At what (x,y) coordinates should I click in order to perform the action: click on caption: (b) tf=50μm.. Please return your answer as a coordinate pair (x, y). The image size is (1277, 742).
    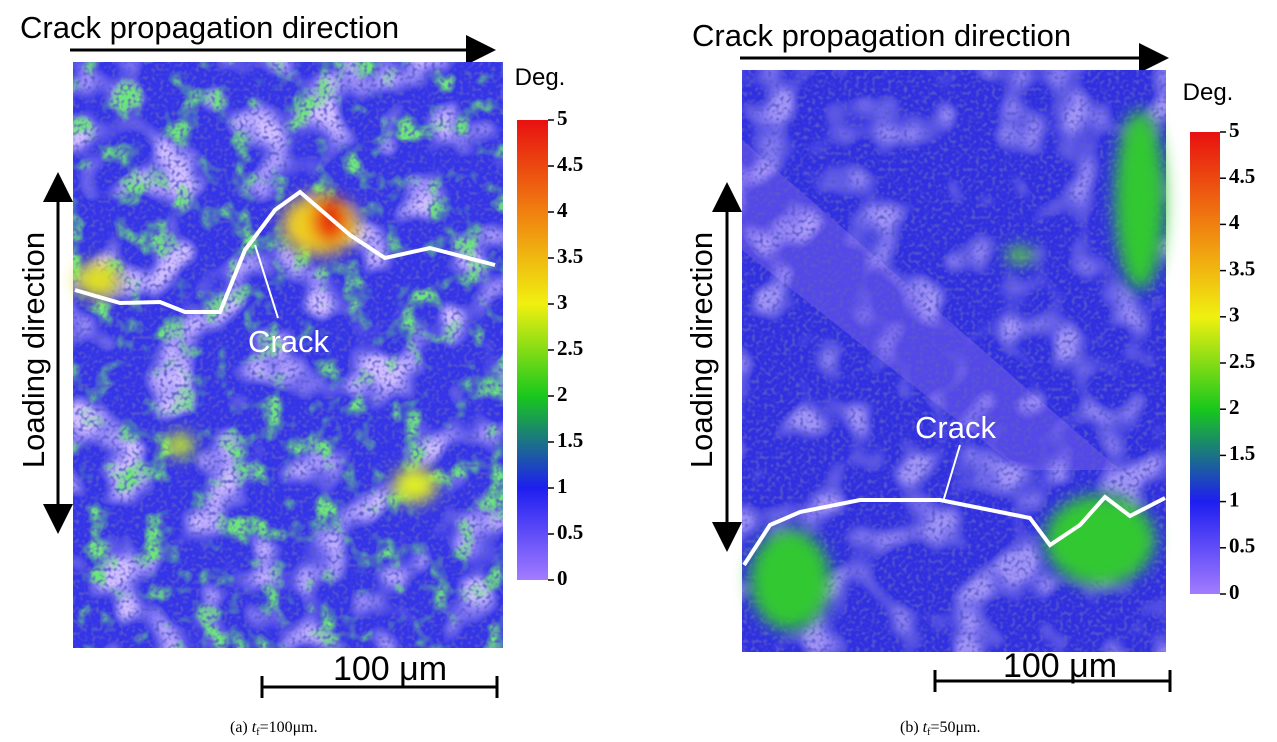
    Looking at the image, I should click on (940, 728).